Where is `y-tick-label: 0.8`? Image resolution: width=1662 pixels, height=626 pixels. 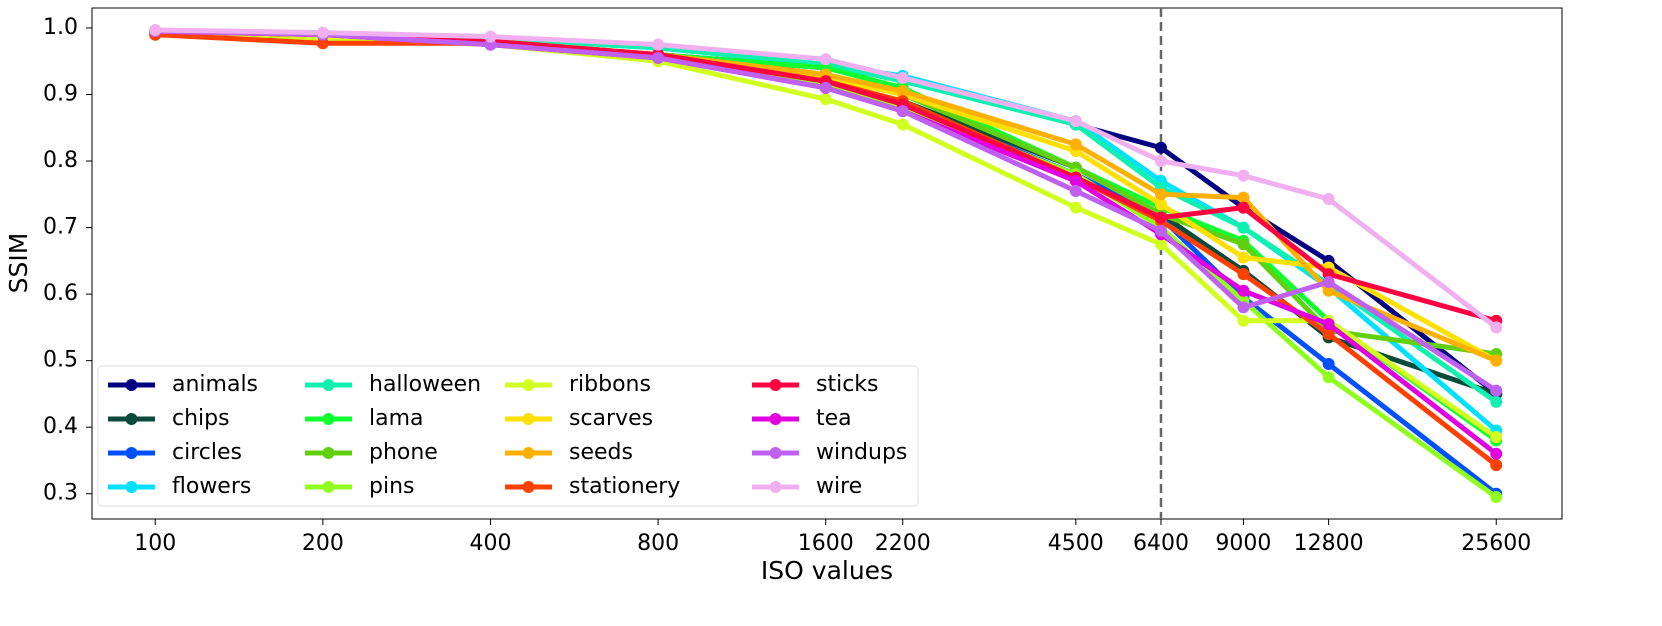
y-tick-label: 0.8 is located at coordinates (60, 160).